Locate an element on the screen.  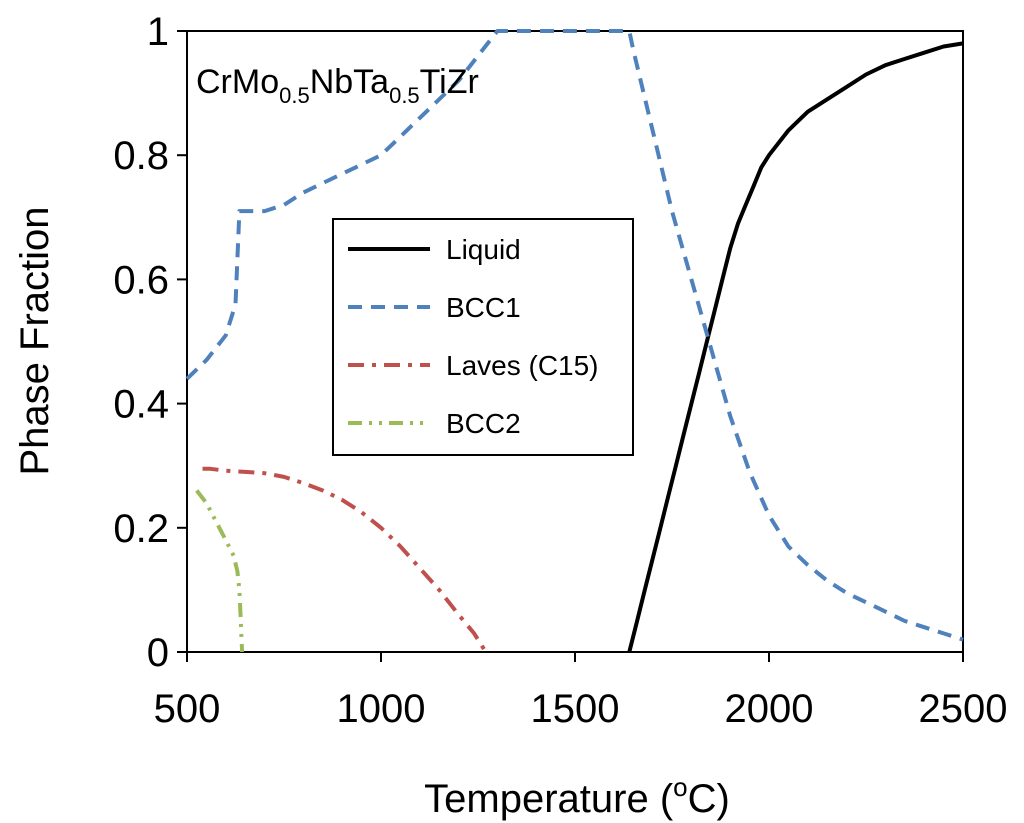
series-line-laves-c15 is located at coordinates (345, 560).